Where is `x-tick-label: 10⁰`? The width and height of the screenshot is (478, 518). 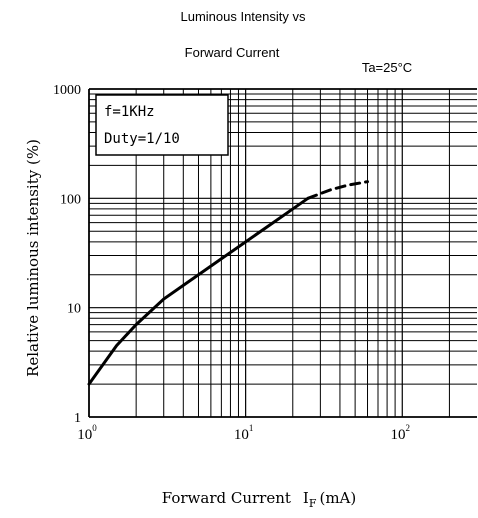 x-tick-label: 10⁰ is located at coordinates (87, 433).